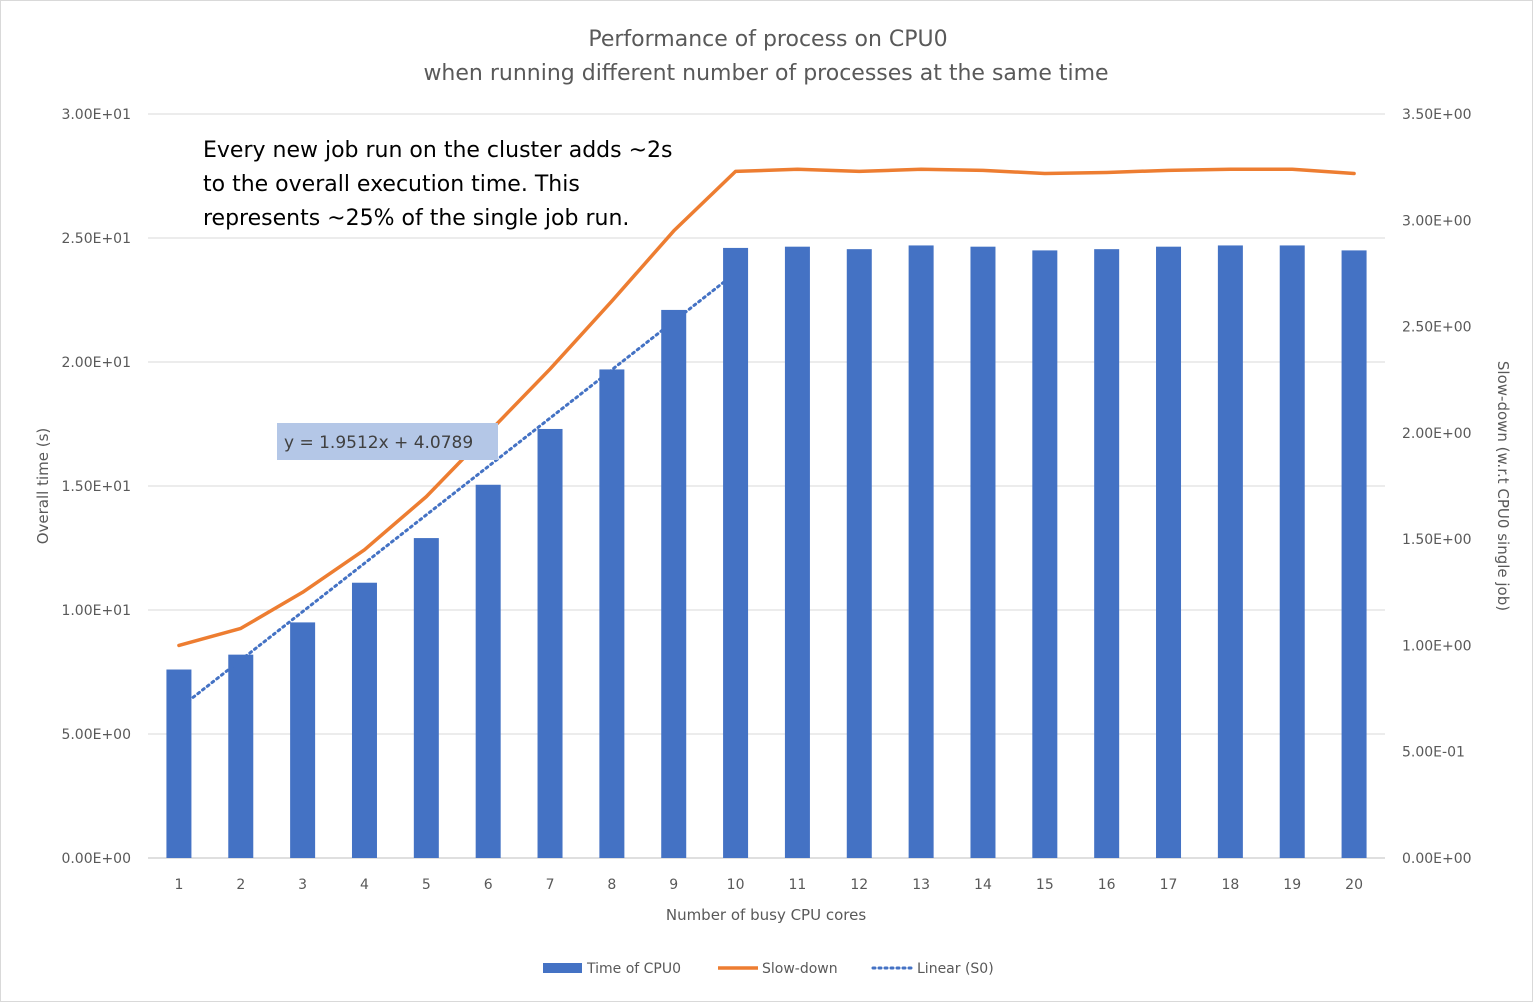 Image resolution: width=1533 pixels, height=1002 pixels. I want to click on legend-label-linear: Linear (S0), so click(955, 969).